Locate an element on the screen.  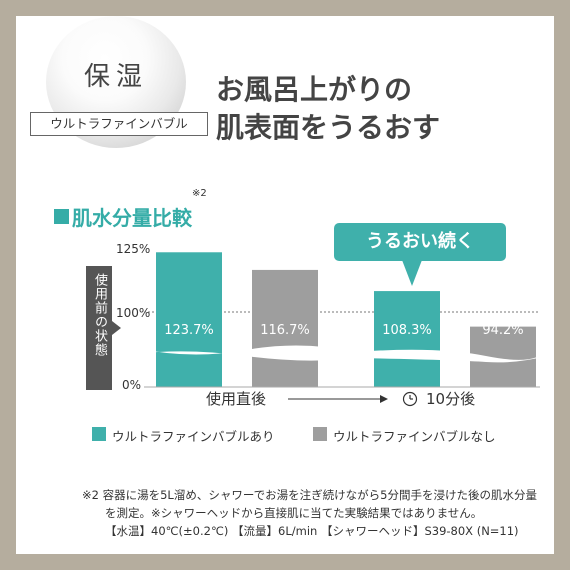
badge-title: 保湿 is located at coordinates (115, 77).